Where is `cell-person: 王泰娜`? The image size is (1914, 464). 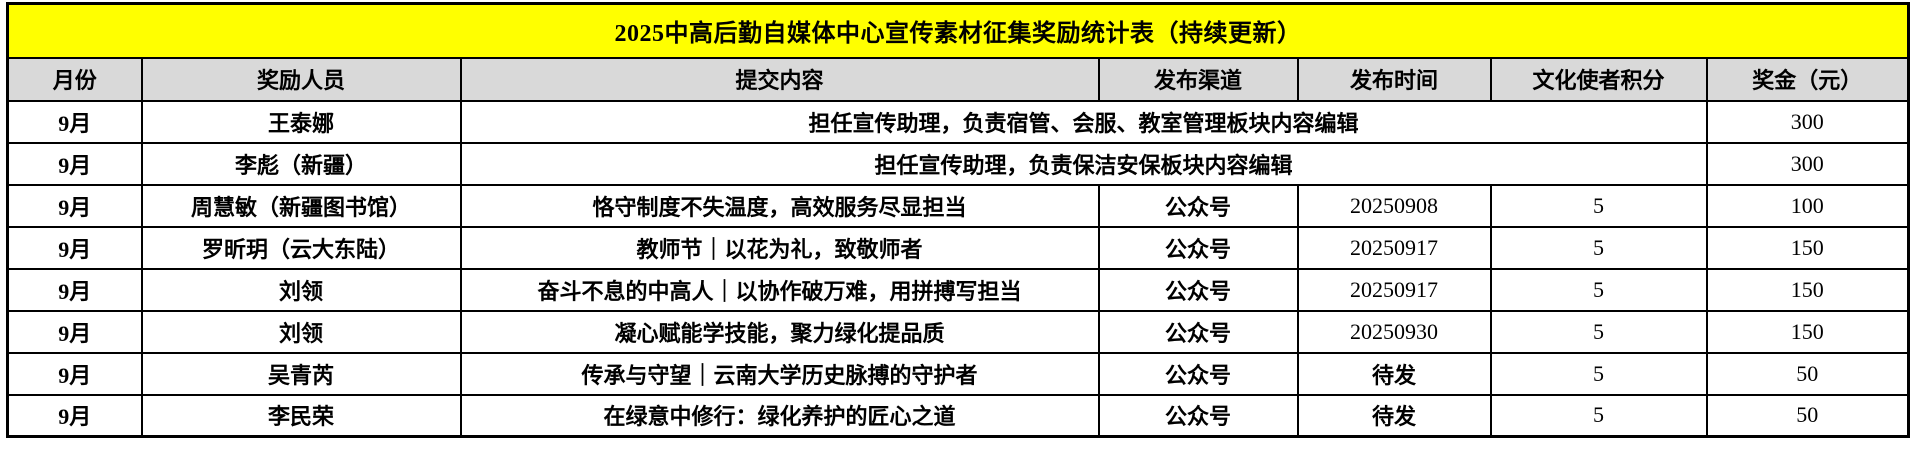 cell-person: 王泰娜 is located at coordinates (301, 121).